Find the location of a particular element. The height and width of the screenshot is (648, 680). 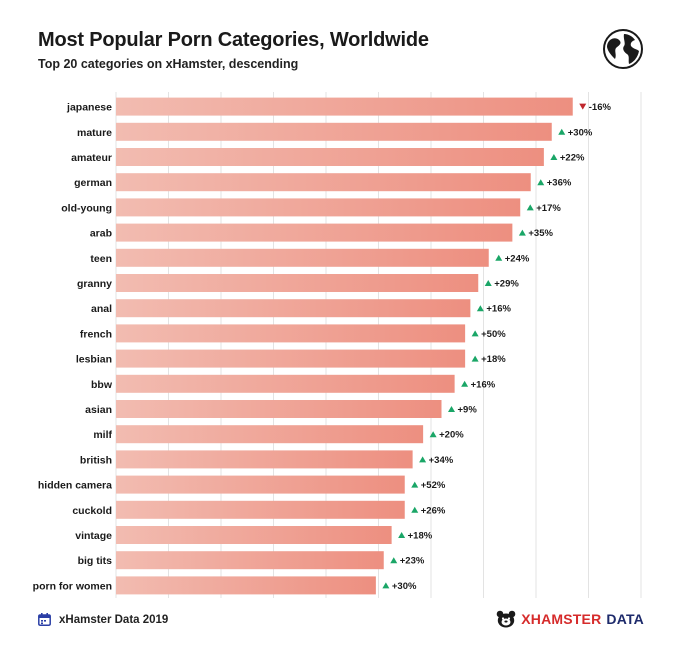

category-label: arab is located at coordinates (101, 234).